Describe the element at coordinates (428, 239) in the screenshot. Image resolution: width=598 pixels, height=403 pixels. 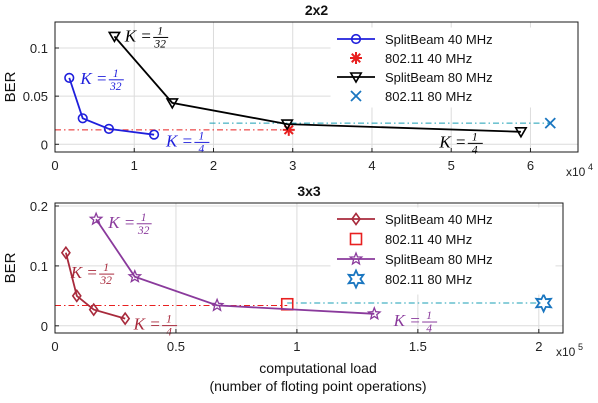
I see `legend-label: 802.11 40 MHz` at that location.